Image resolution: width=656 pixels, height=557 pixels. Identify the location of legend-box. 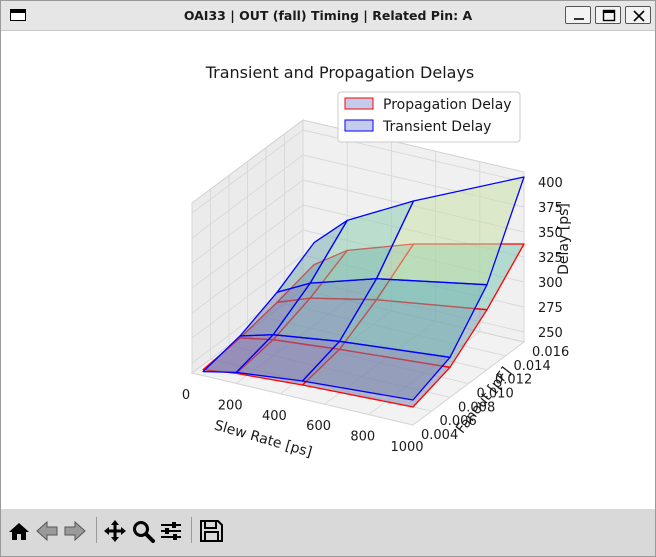
(429, 117).